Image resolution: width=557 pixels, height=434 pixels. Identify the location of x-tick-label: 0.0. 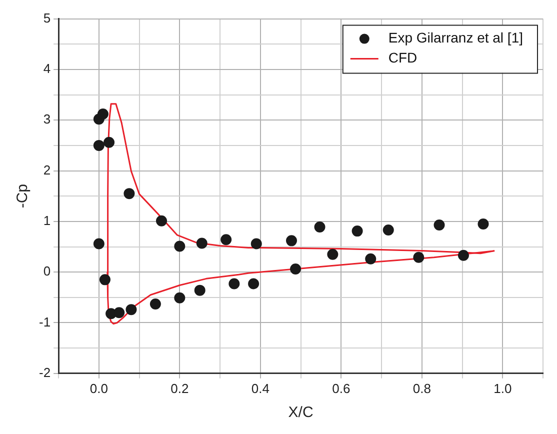
(99, 388).